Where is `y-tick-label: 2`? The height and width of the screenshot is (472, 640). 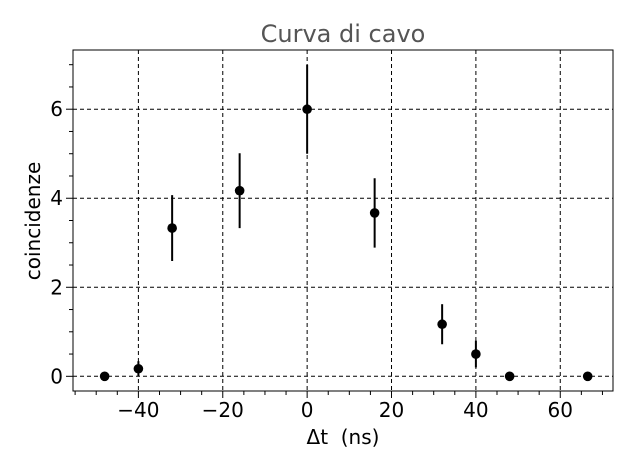 y-tick-label: 2 is located at coordinates (56, 287).